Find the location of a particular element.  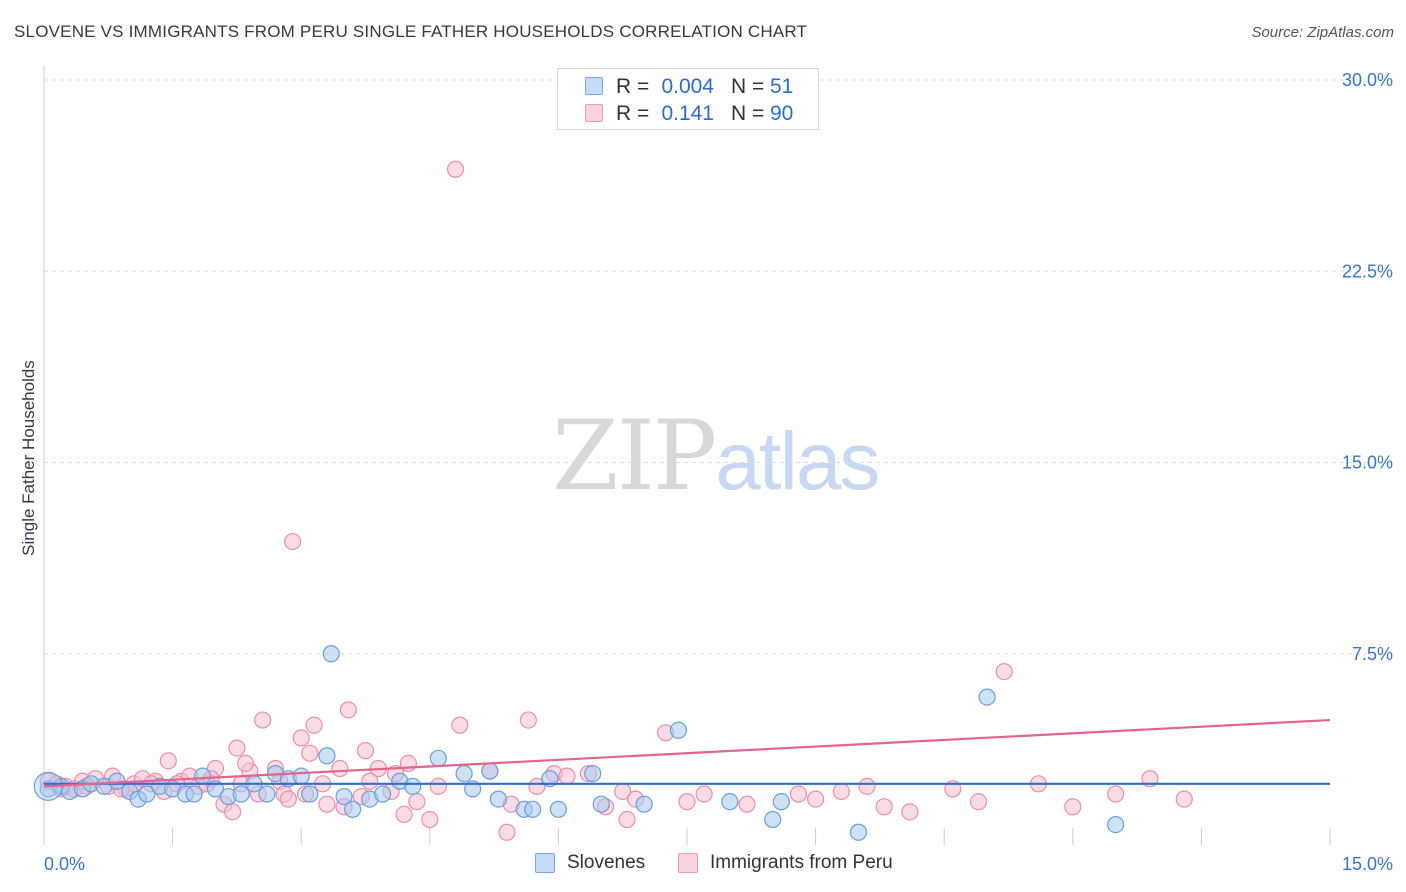

legend-label-slovenes: Slovenes is located at coordinates (606, 862).